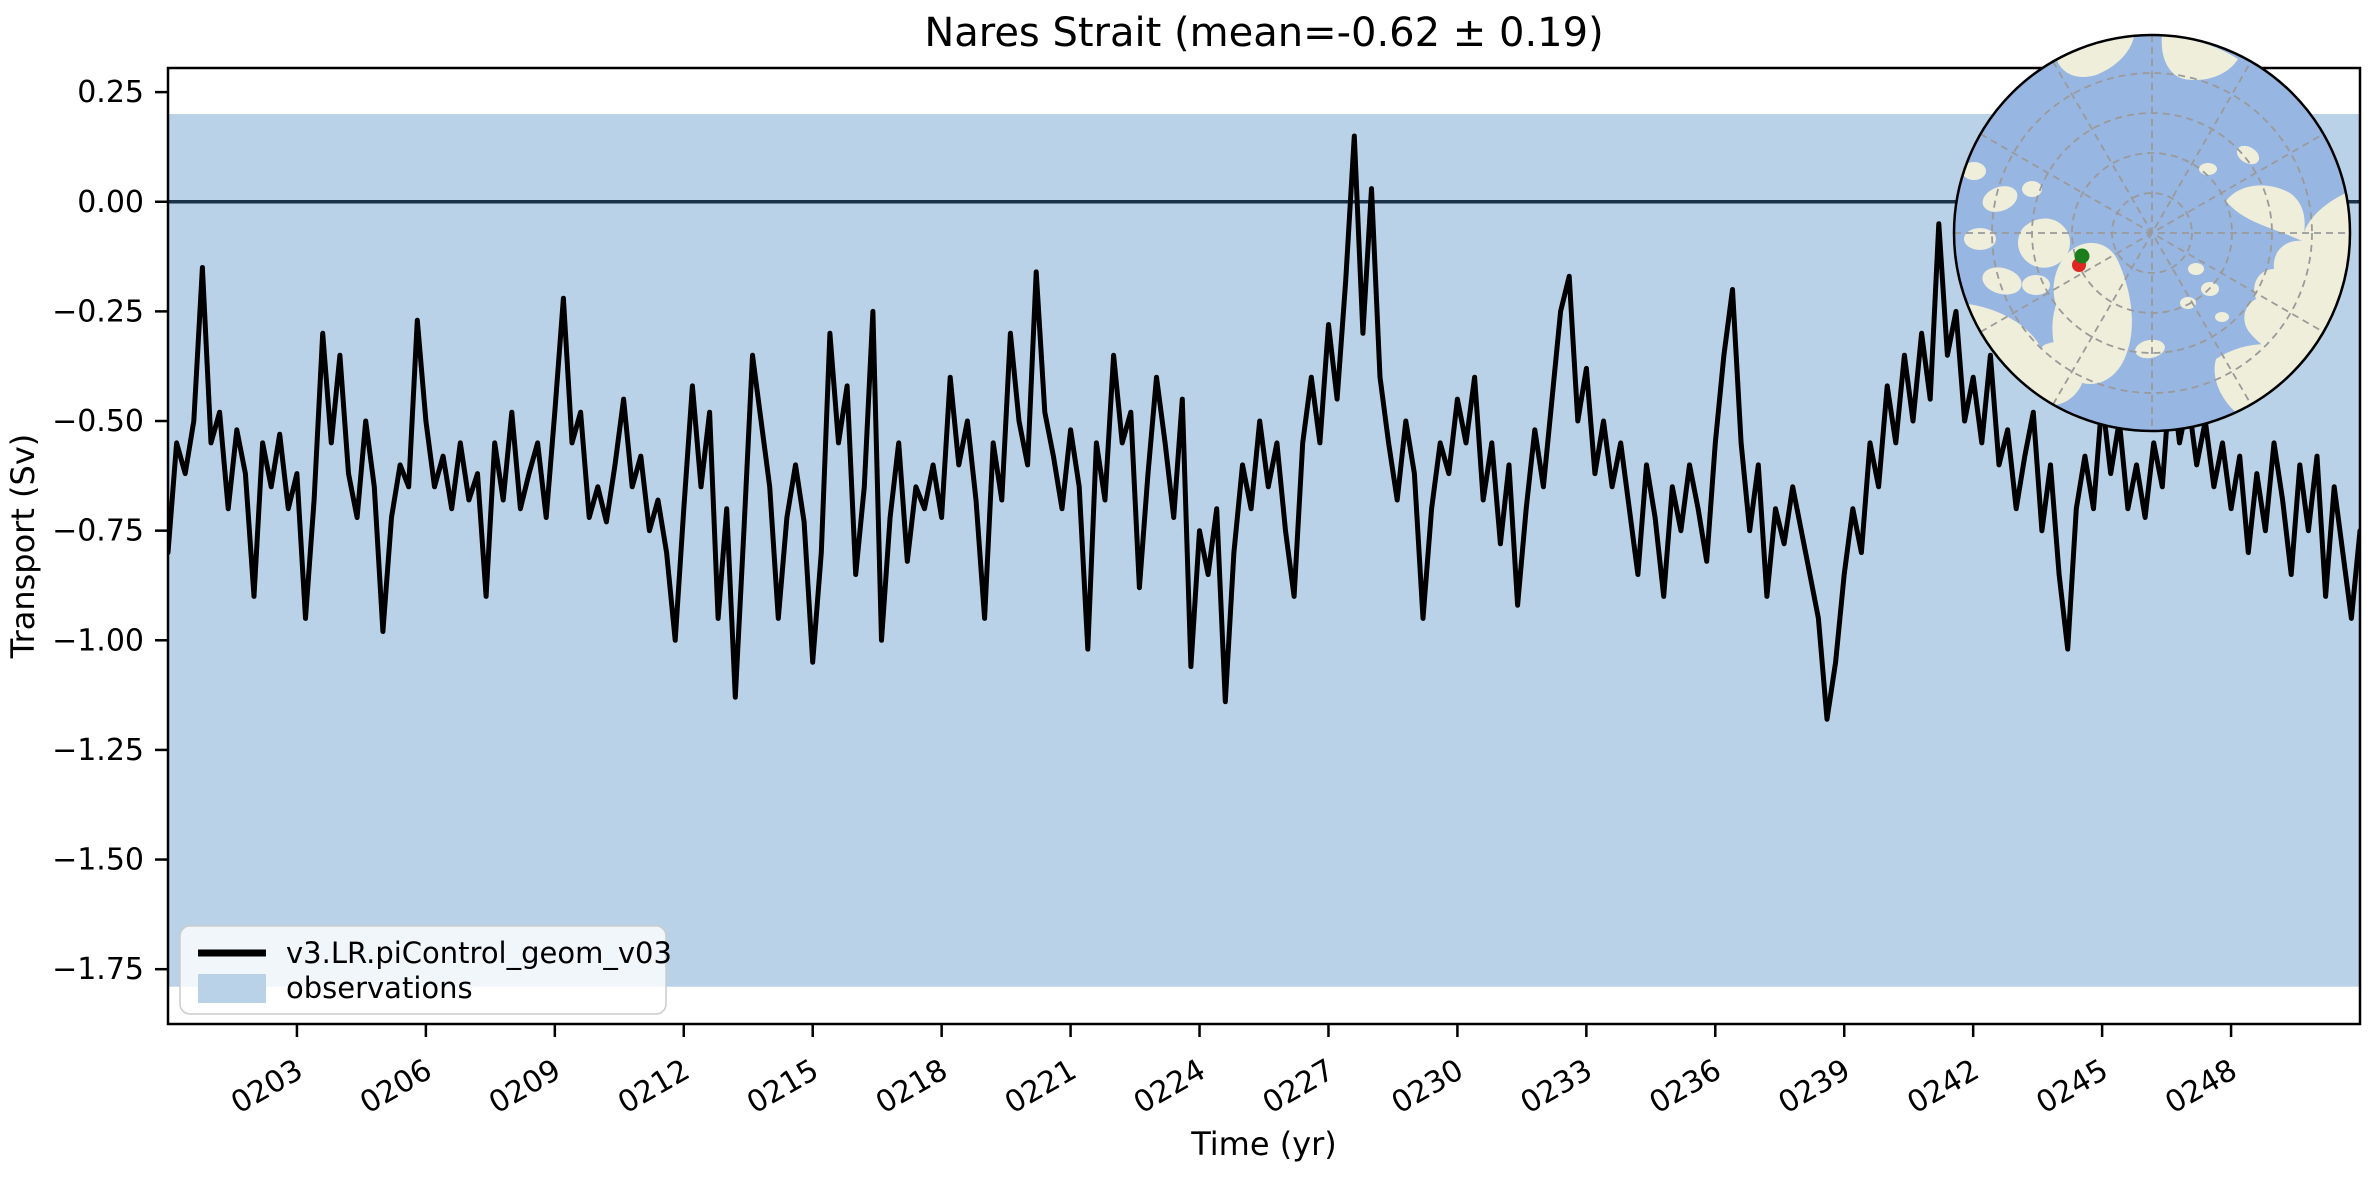 The image size is (2379, 1180). What do you see at coordinates (479, 953) in the screenshot?
I see `legend-entry-model: v3.LR.piControl_geom_v03` at bounding box center [479, 953].